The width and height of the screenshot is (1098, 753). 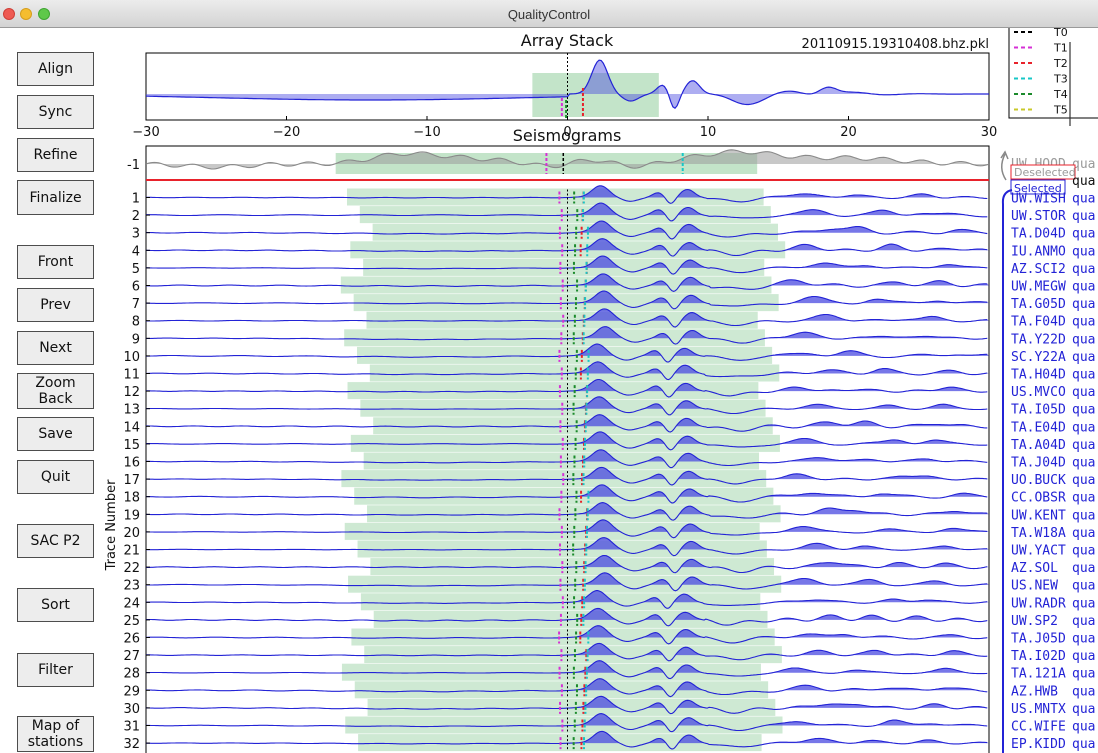 What do you see at coordinates (609, 671) in the screenshot?
I see `trace-row: 28 TA.121A qua` at bounding box center [609, 671].